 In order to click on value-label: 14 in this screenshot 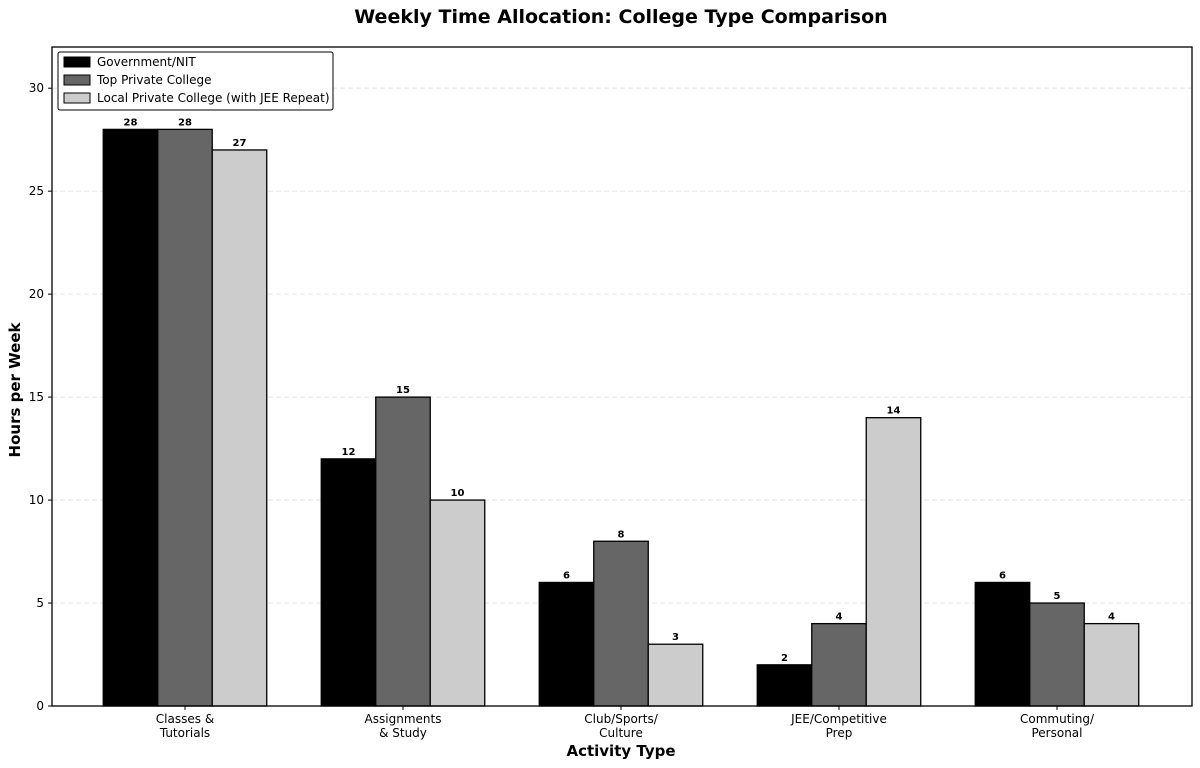, I will do `click(894, 411)`.